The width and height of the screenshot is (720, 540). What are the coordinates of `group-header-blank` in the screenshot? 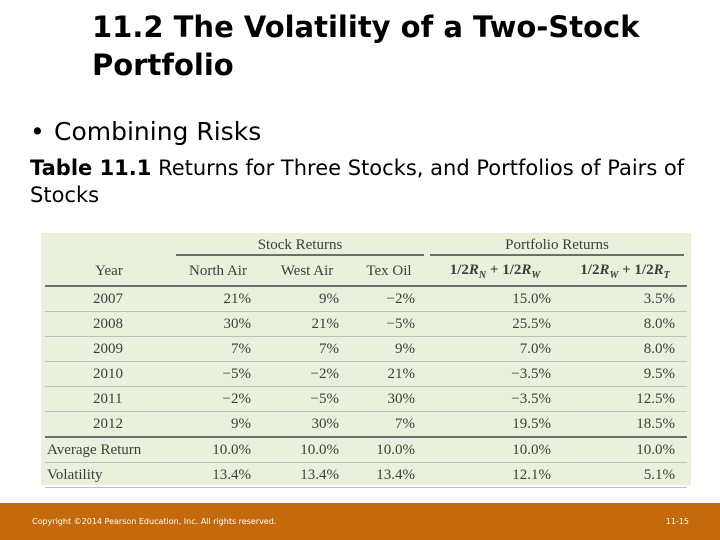 It's located at (109, 246).